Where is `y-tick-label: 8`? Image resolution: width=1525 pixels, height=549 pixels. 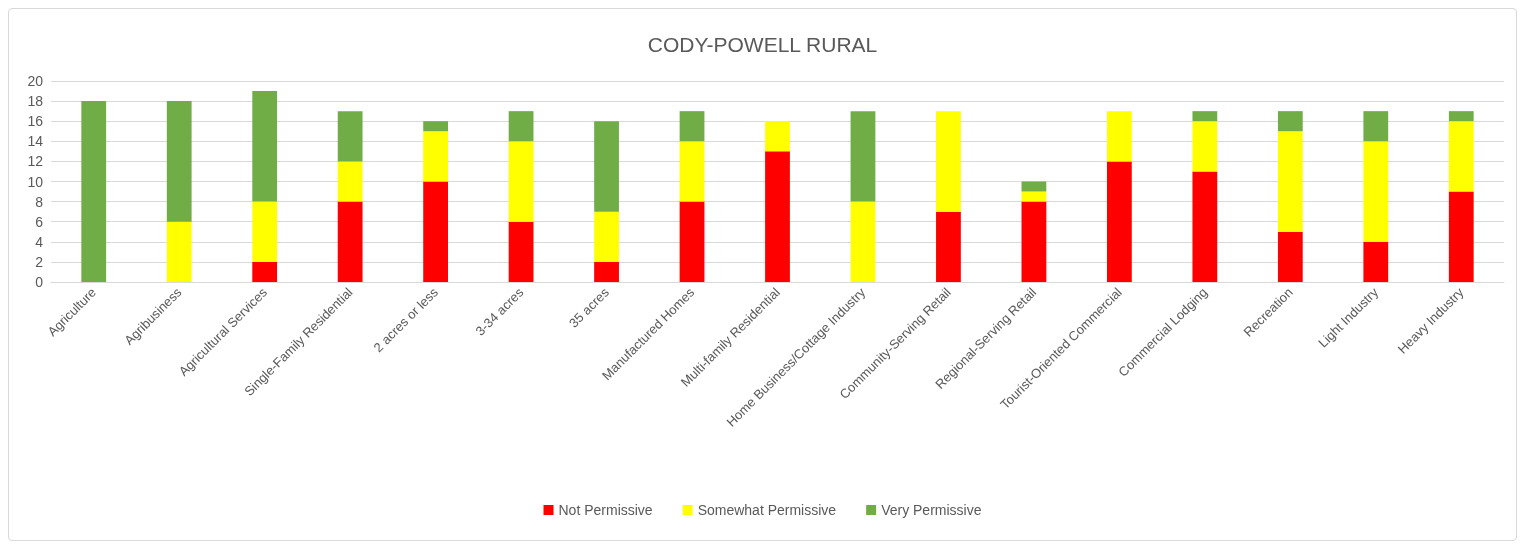
y-tick-label: 8 is located at coordinates (39, 201).